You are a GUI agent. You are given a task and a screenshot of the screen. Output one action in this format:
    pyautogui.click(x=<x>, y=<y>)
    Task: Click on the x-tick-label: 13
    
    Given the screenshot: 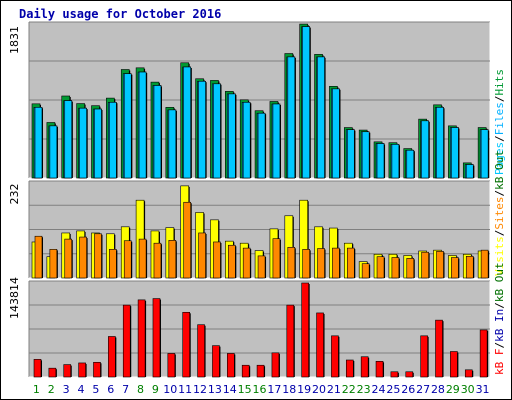 What is the action you would take?
    pyautogui.click(x=215, y=389)
    